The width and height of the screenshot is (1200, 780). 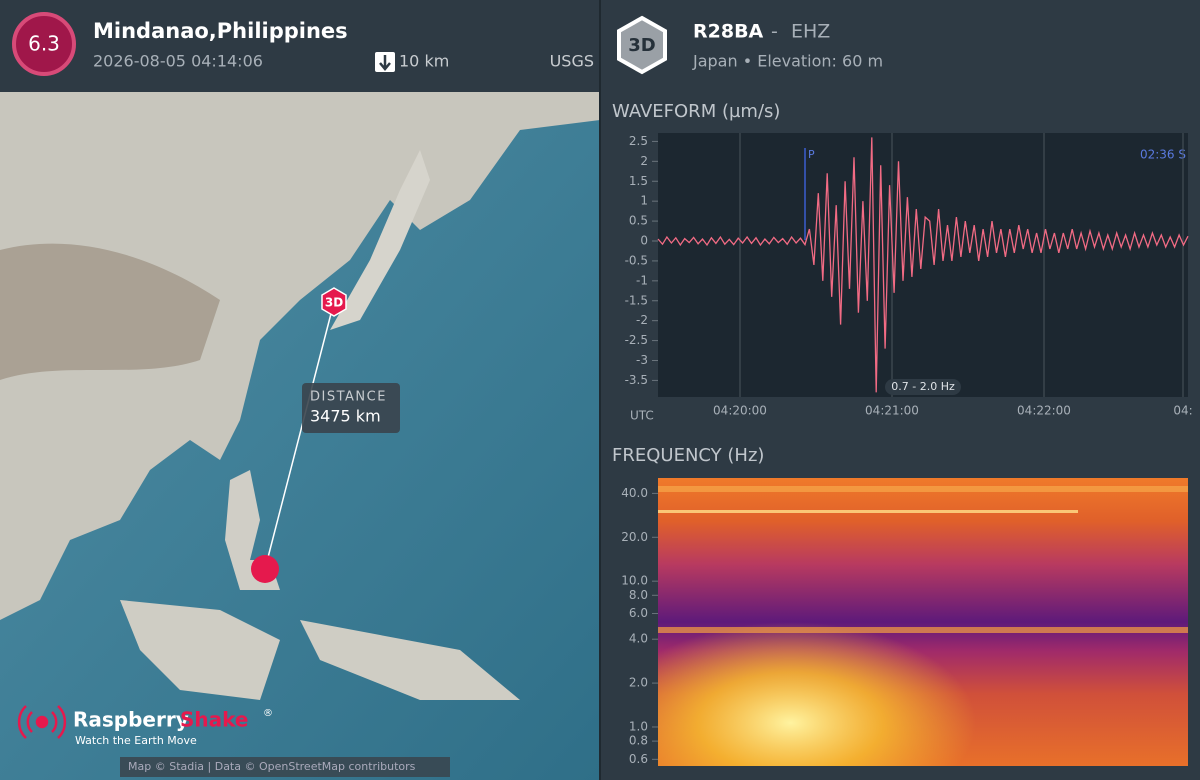 What do you see at coordinates (642, 320) in the screenshot?
I see `y-tick-label: -2` at bounding box center [642, 320].